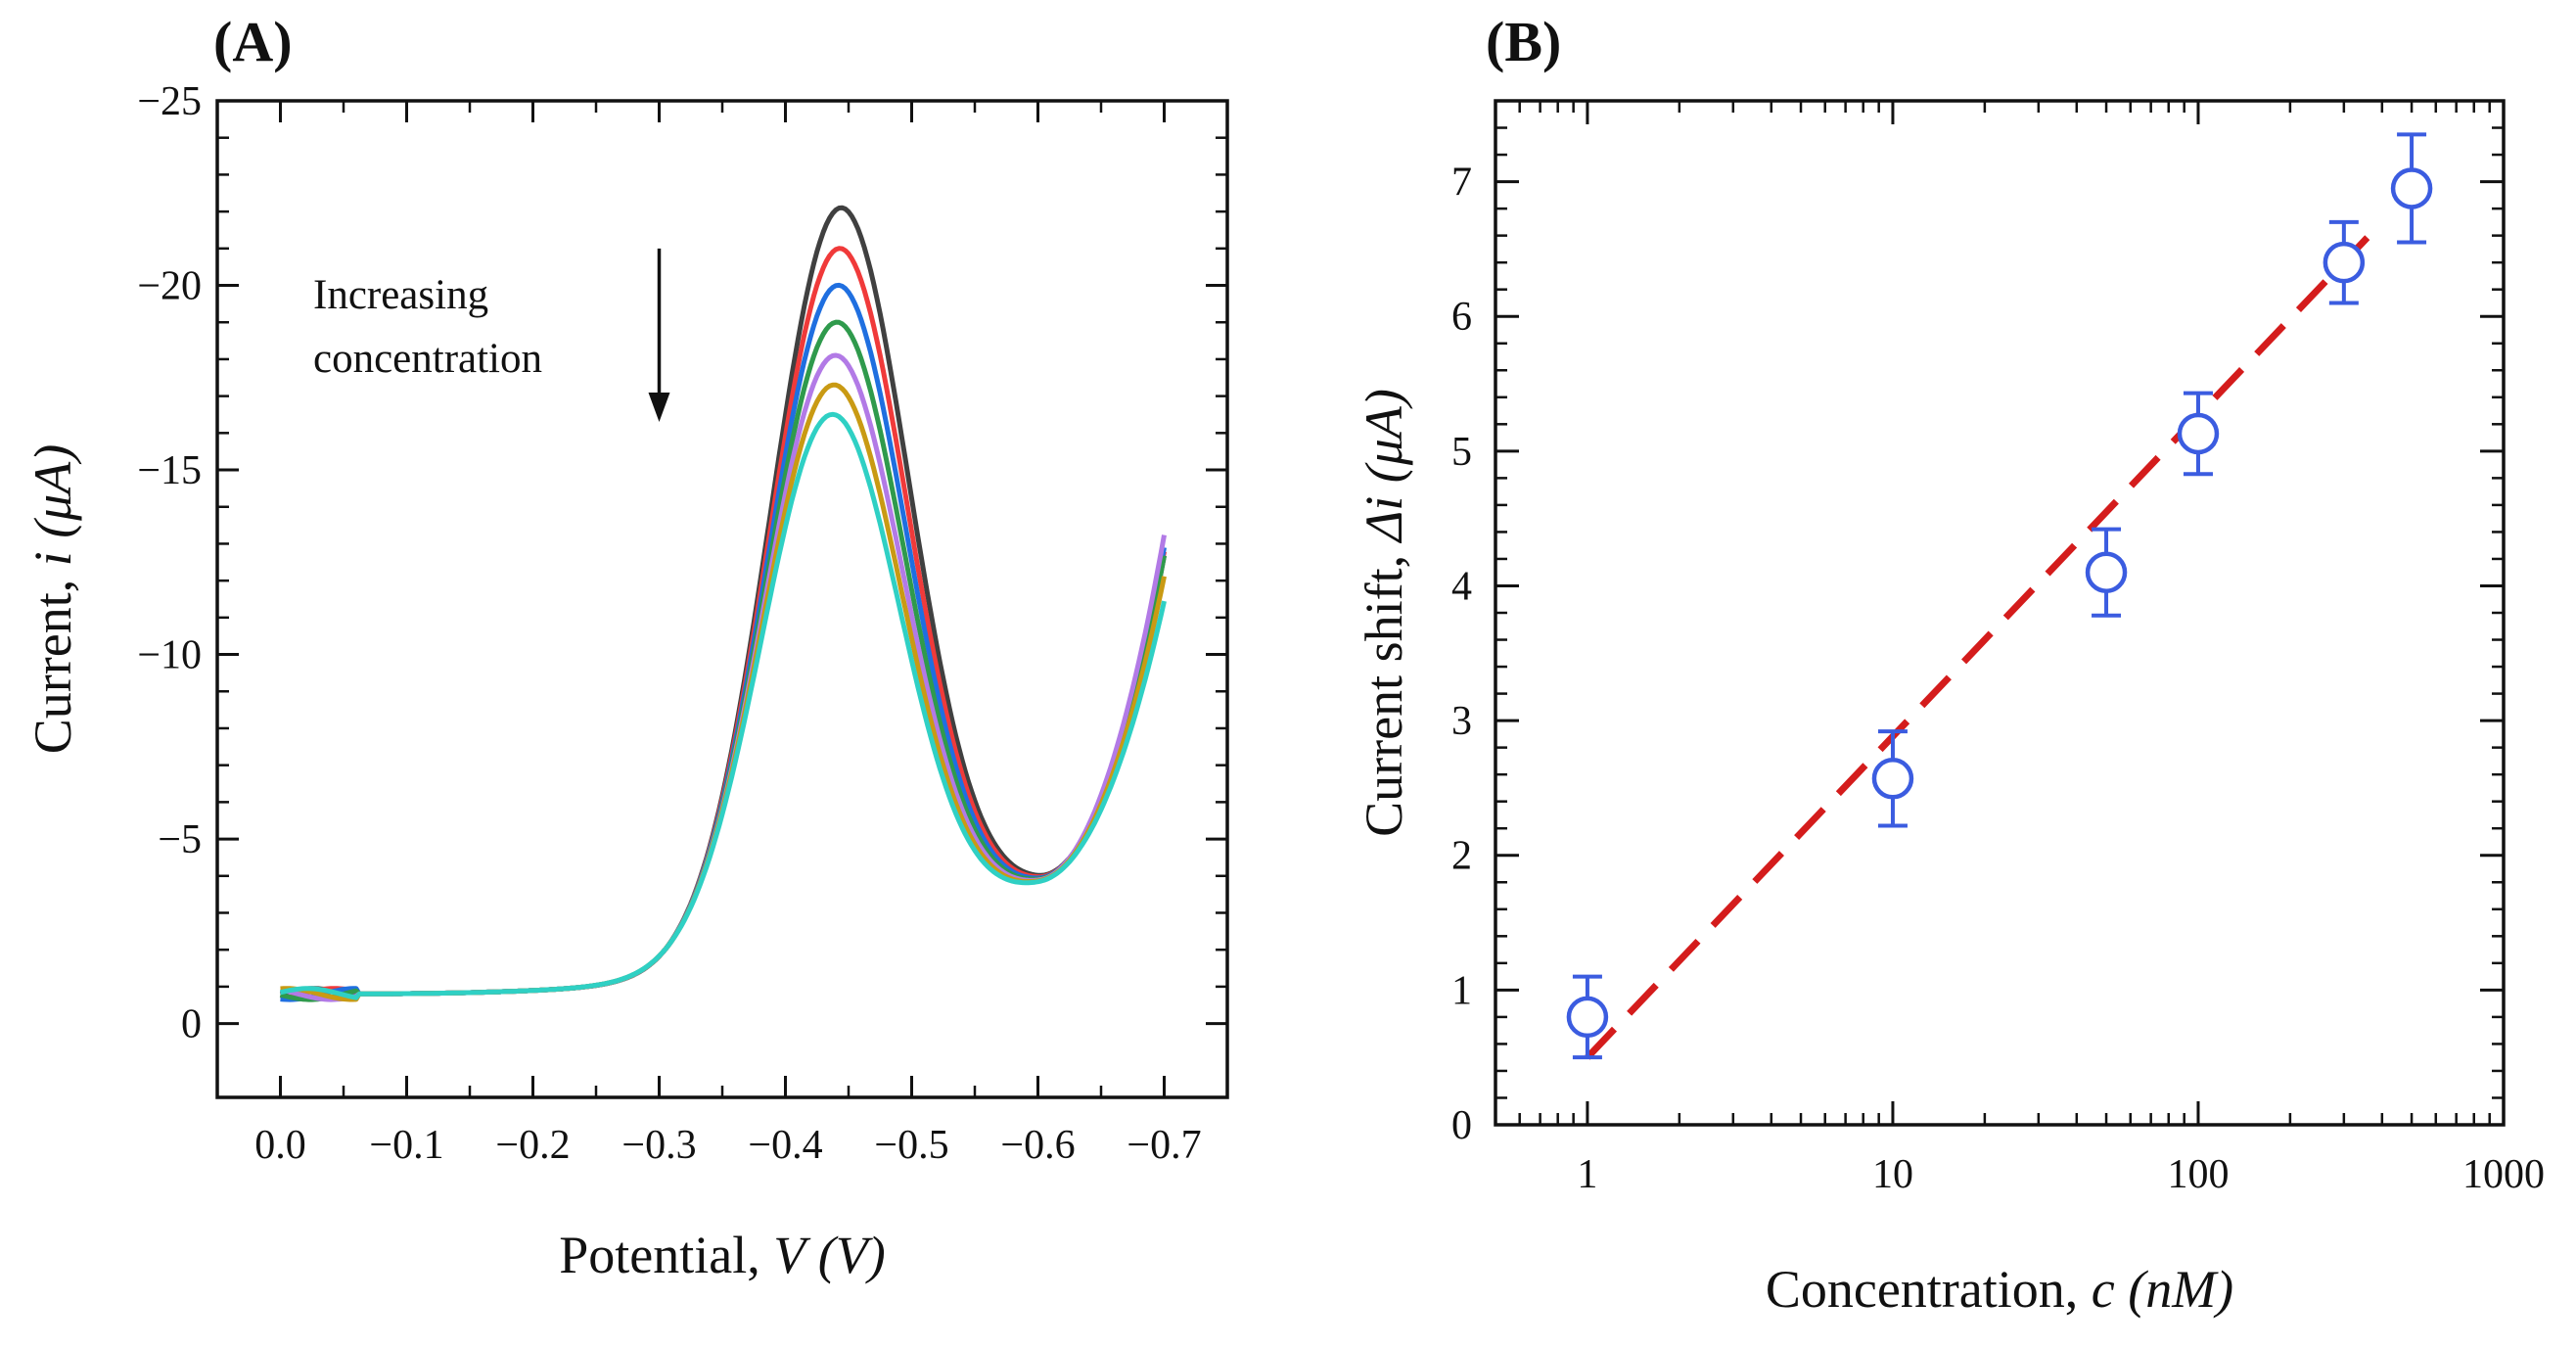 The height and width of the screenshot is (1347, 2576). Describe the element at coordinates (829, 1255) in the screenshot. I see `panel-a-x-axis-label-var: V (V)` at that location.